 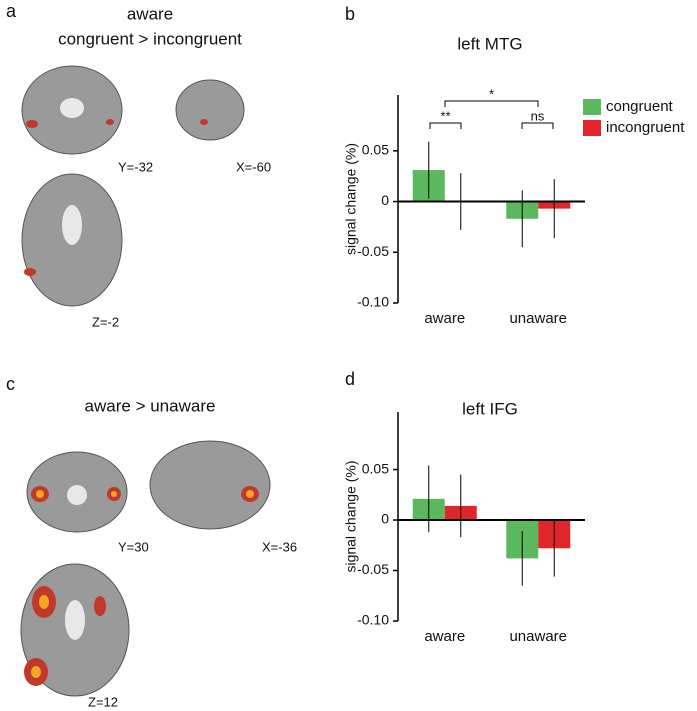 I want to click on panel-label: c, so click(x=10, y=384).